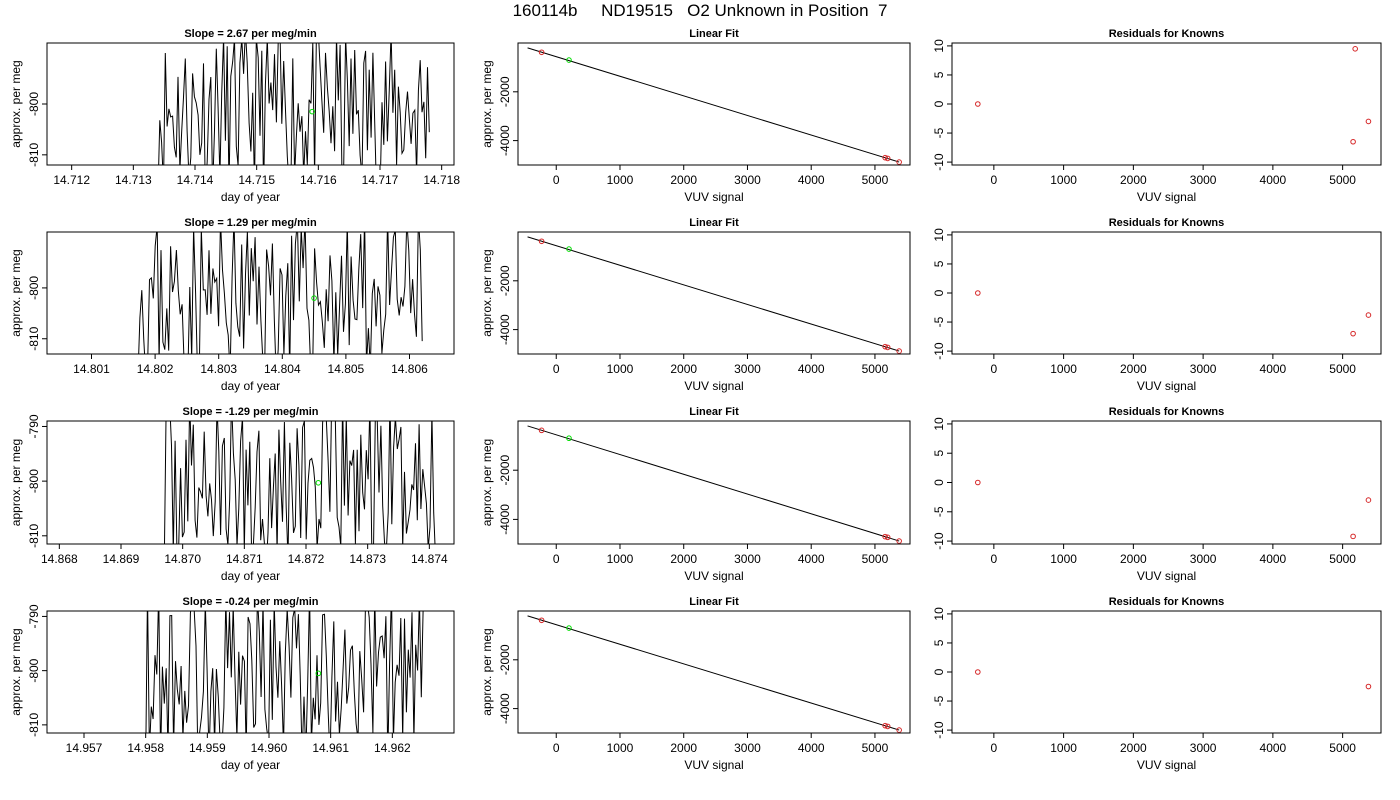 Image resolution: width=1400 pixels, height=800 pixels. What do you see at coordinates (330, 748) in the screenshot?
I see `x-tick-label: 14.961` at bounding box center [330, 748].